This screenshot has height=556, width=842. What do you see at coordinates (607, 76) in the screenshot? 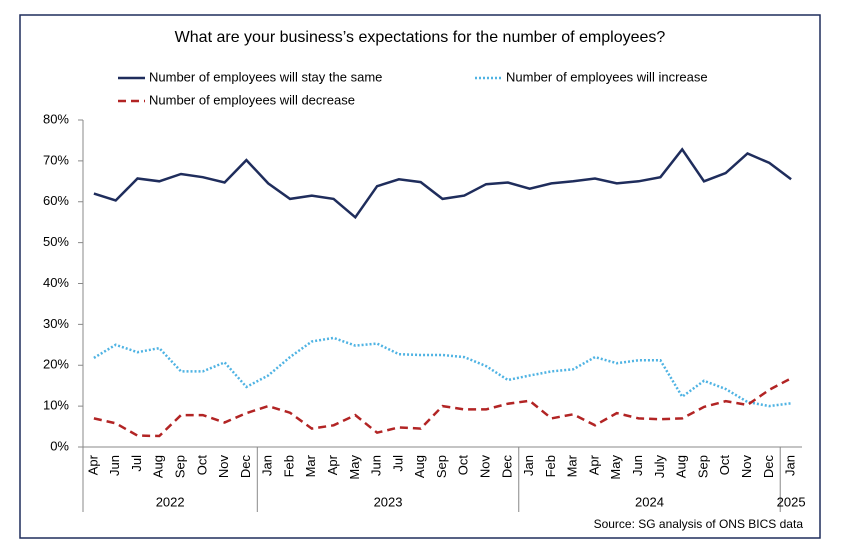
I see `legend-label: Number of employees will increase` at bounding box center [607, 76].